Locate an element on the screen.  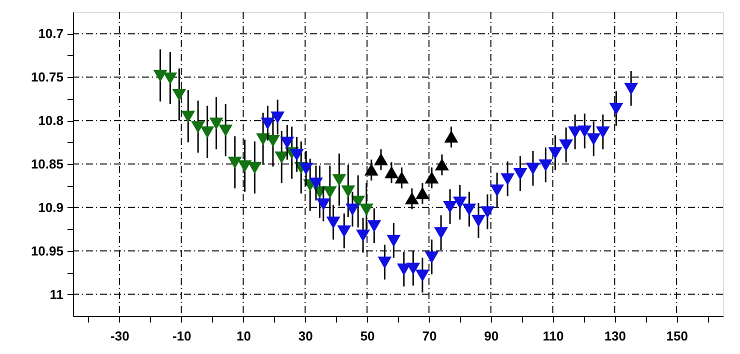
y-tick-label: 11 is located at coordinates (57, 294).